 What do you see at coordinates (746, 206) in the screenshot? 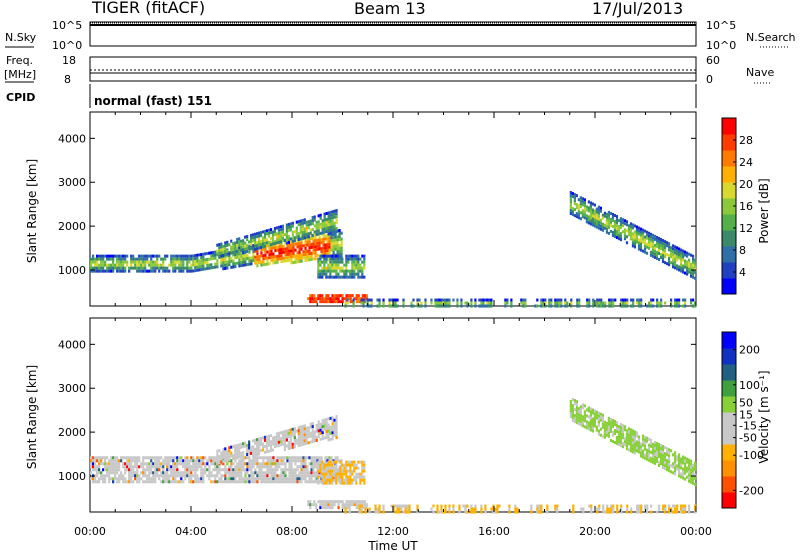
I see `colorbar-tick-label: 16` at bounding box center [746, 206].